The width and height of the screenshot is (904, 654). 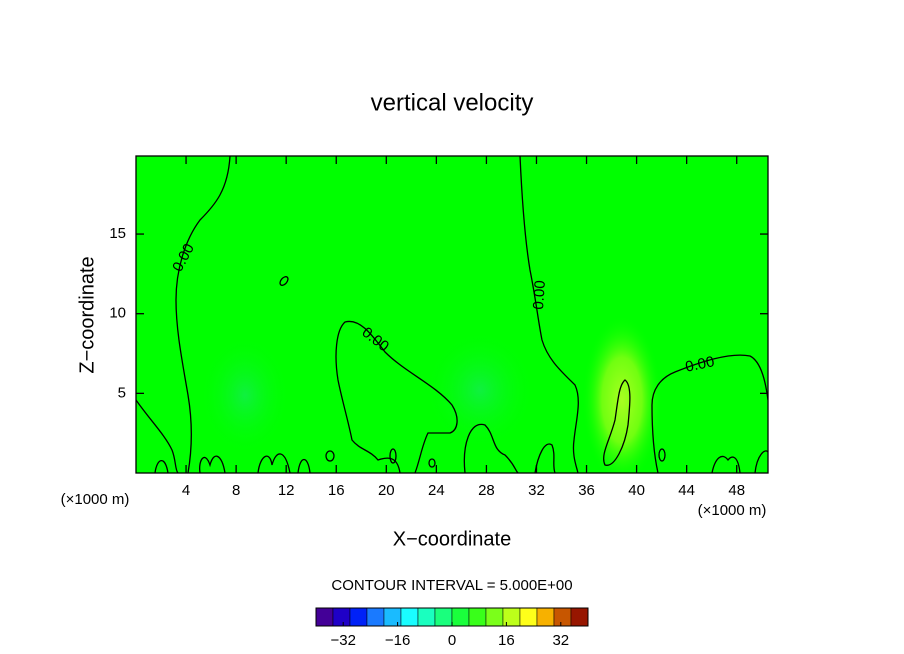 I want to click on contour-interval: CONTOUR INTERVAL = 5.000E+00, so click(x=451, y=585).